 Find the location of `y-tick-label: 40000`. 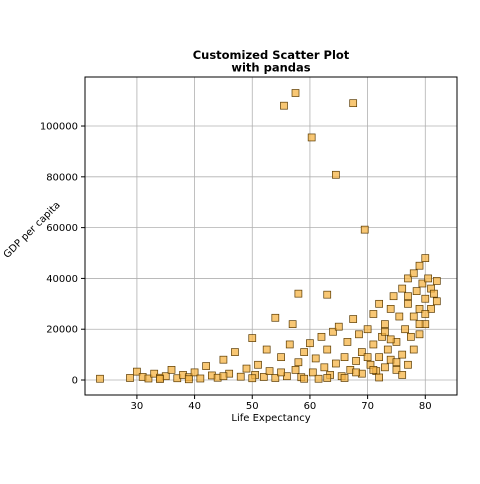

y-tick-label: 40000 is located at coordinates (62, 279).